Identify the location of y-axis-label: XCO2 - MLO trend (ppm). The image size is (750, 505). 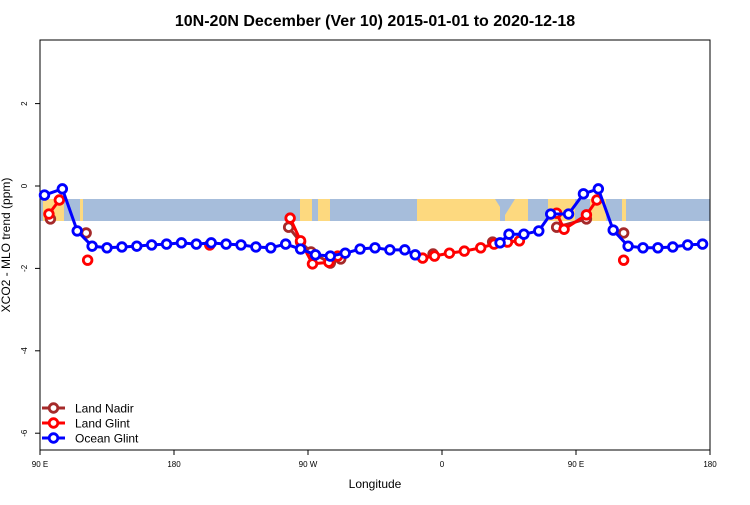
(6, 245).